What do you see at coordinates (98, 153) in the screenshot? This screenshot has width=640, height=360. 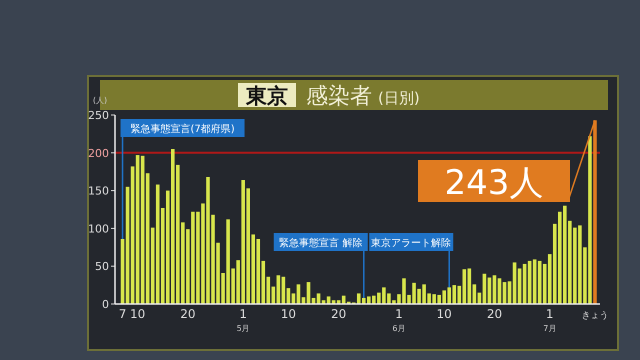 I see `y-tick-label: 200` at bounding box center [98, 153].